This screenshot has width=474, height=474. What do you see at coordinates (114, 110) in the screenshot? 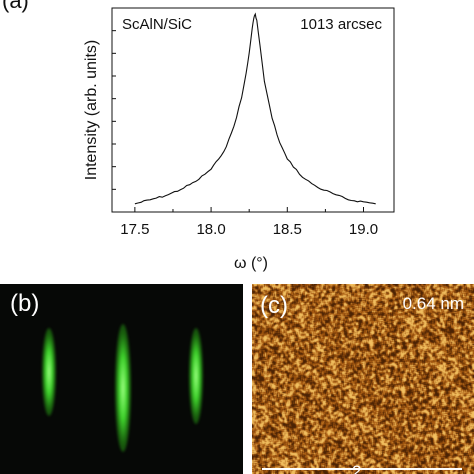
I see `y-axis-ticks` at bounding box center [114, 110].